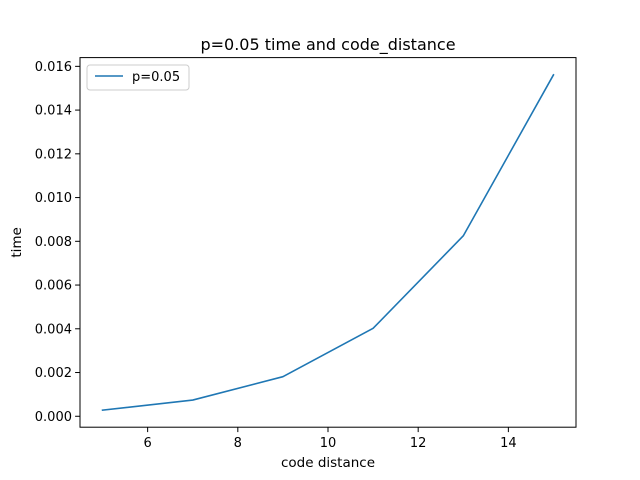 This screenshot has width=640, height=480. I want to click on y-tick-label: 0.010, so click(53, 198).